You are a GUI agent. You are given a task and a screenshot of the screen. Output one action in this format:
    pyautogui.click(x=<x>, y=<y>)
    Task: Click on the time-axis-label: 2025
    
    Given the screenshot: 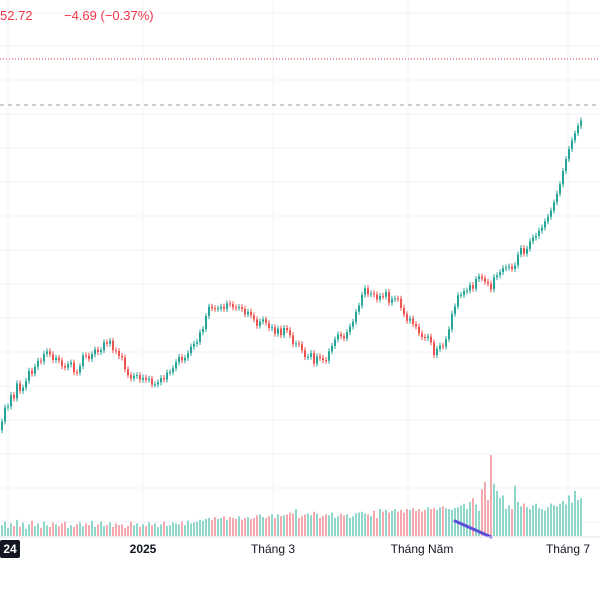 What is the action you would take?
    pyautogui.click(x=143, y=549)
    